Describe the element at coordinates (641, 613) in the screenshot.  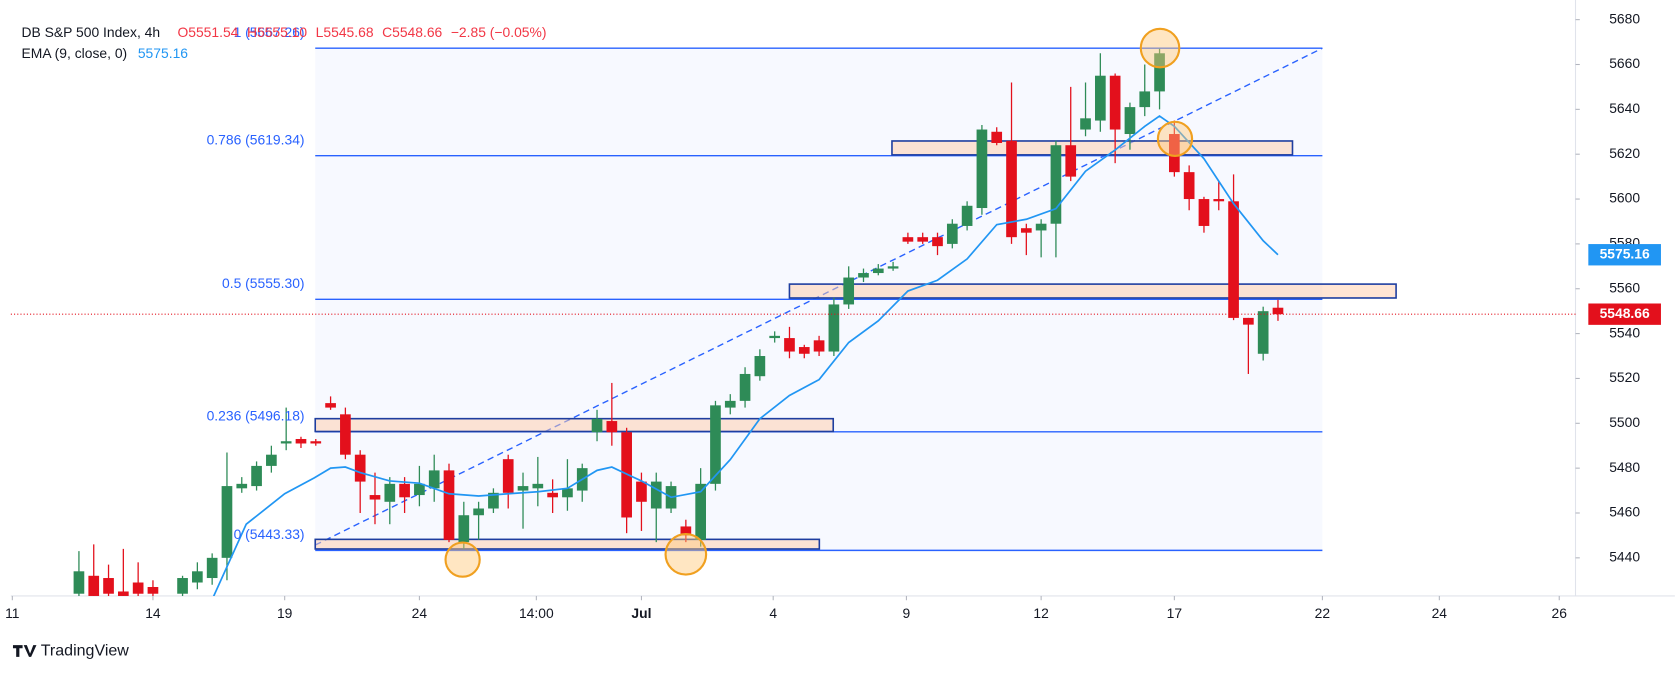
I see `x-tick-label: Jul` at that location.